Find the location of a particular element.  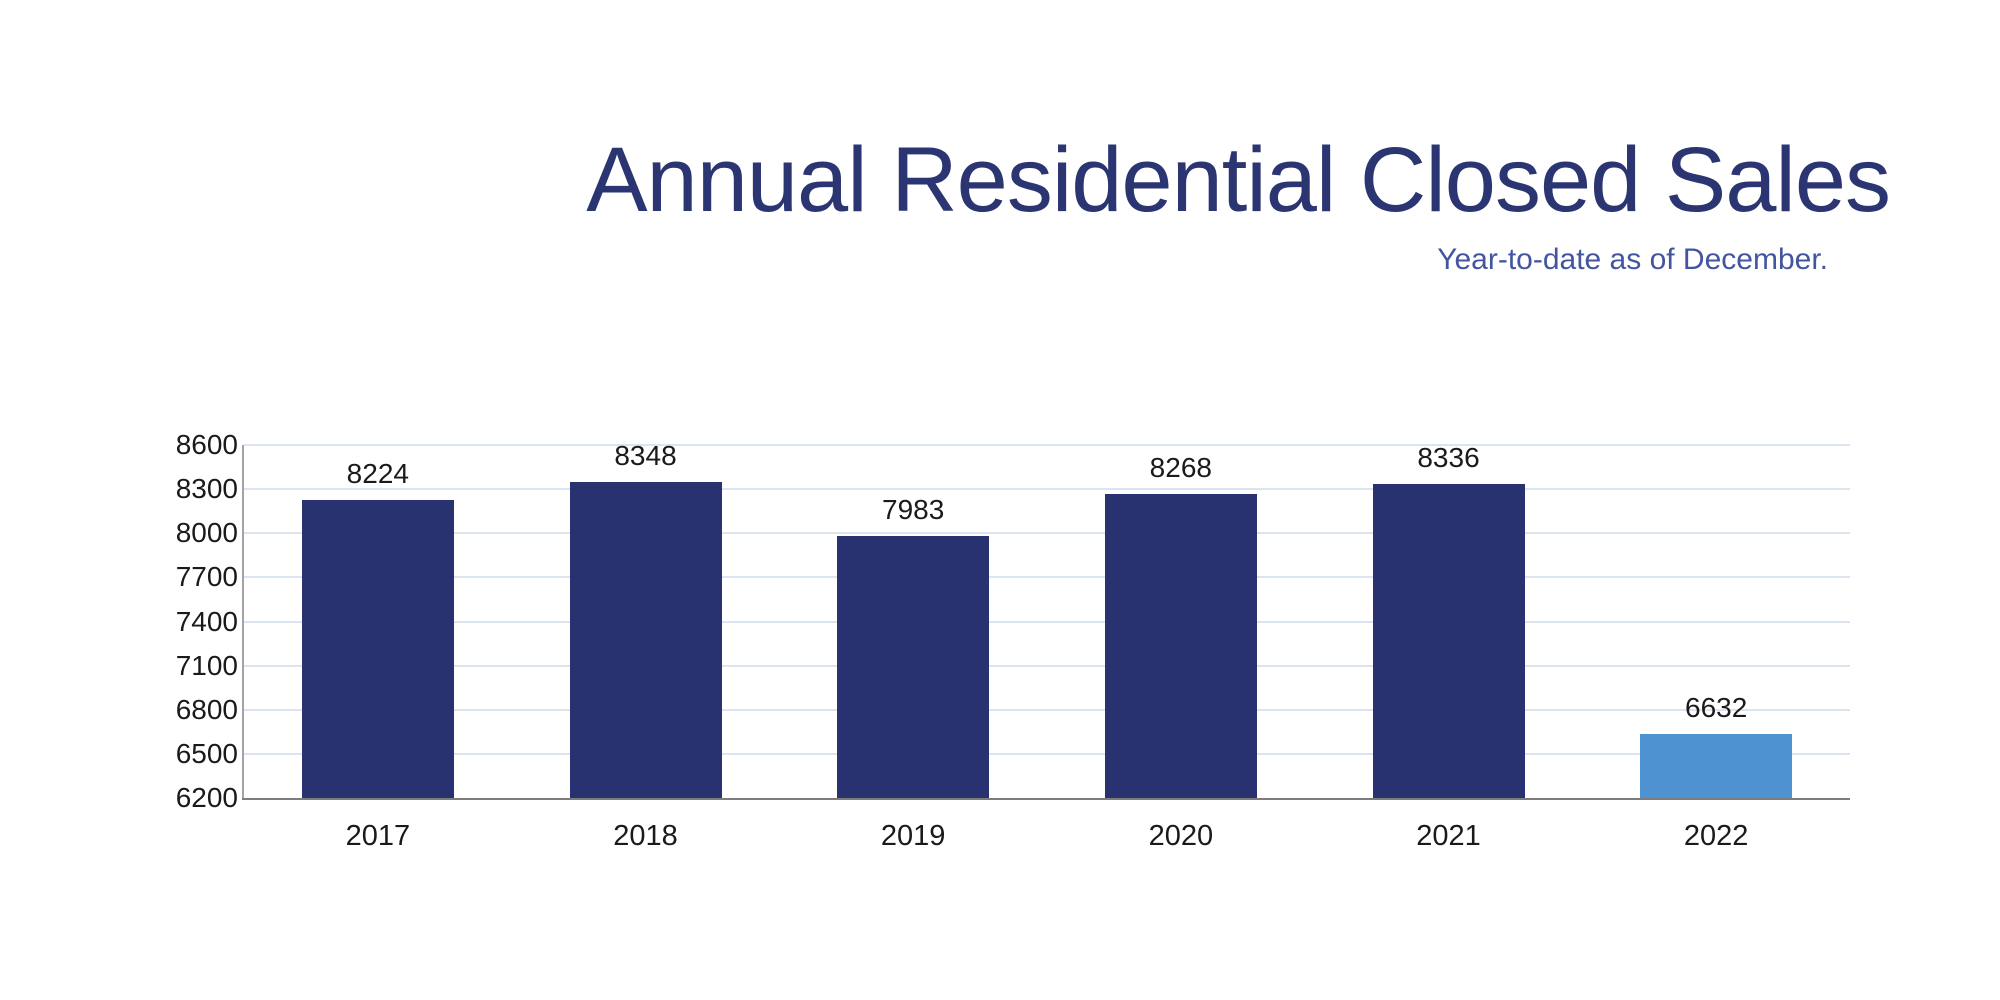

y-tick-label: 7700 is located at coordinates (206, 577).